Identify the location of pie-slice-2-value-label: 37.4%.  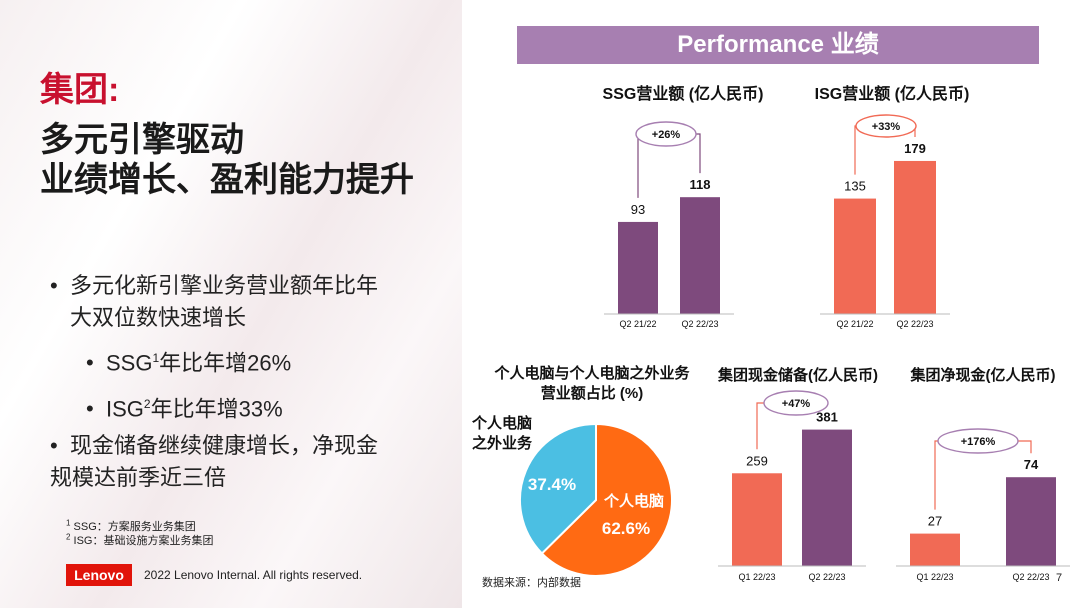
(552, 484).